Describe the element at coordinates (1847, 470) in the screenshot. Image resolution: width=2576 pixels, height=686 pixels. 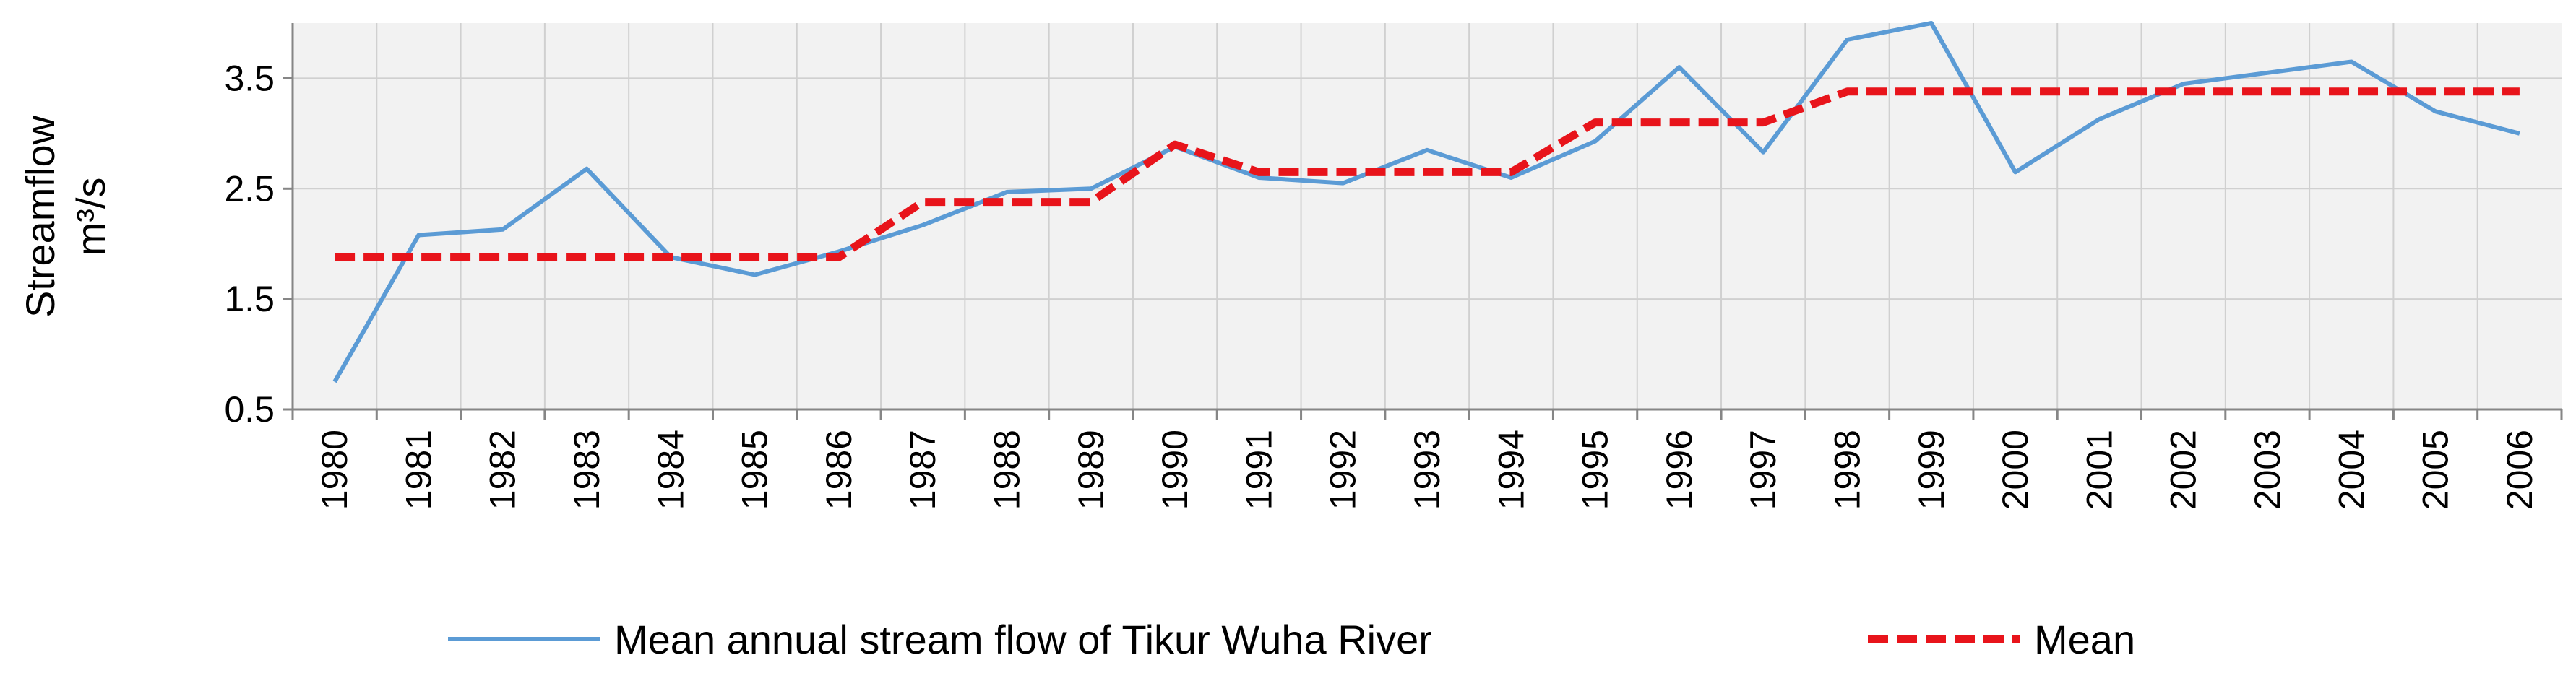
I see `x-tick-label: 1998` at that location.